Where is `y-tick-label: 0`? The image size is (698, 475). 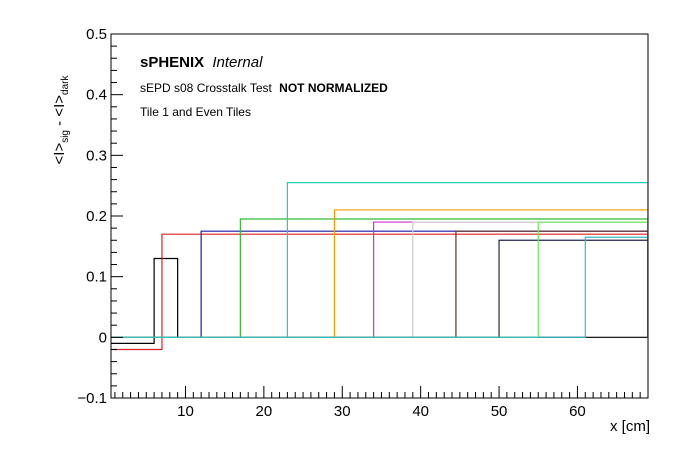 y-tick-label: 0 is located at coordinates (103, 337).